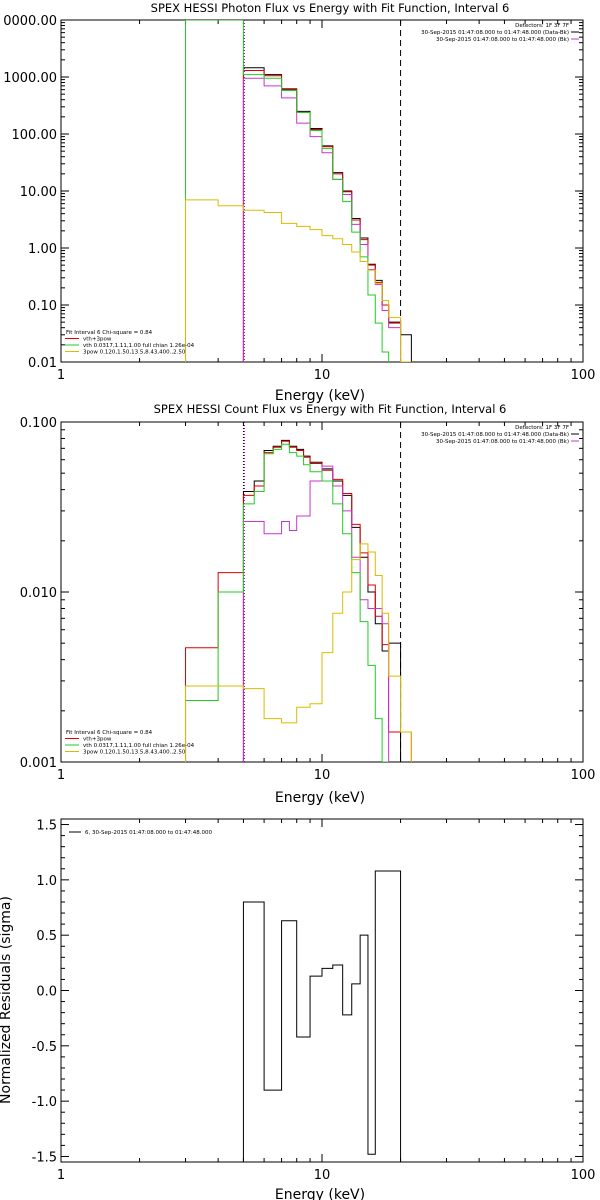 Image resolution: width=600 pixels, height=1200 pixels. What do you see at coordinates (583, 775) in the screenshot?
I see `count-x-tick-label: 100` at bounding box center [583, 775].